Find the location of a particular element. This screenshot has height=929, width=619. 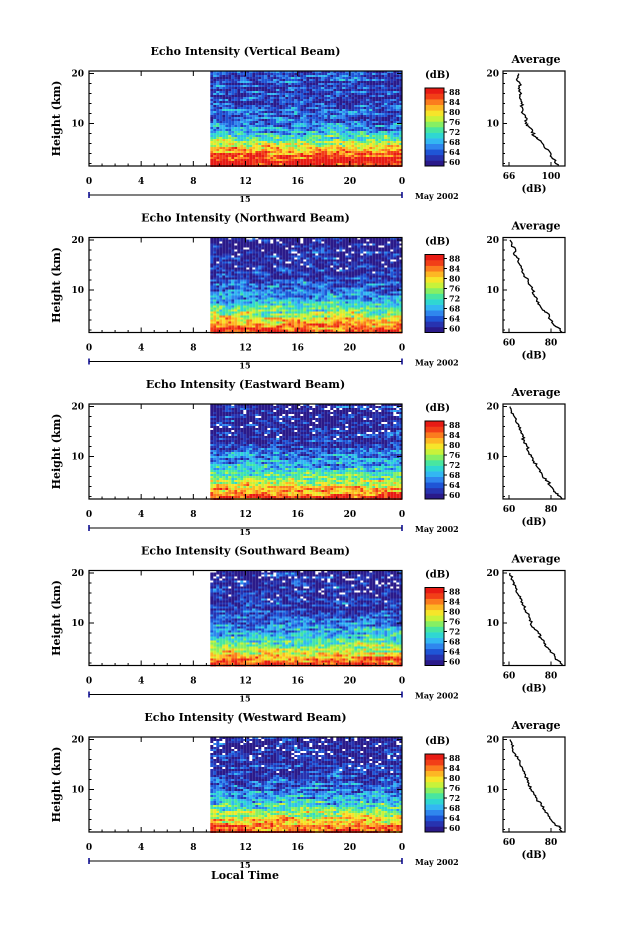

colorbar-segment is located at coordinates (434, 96).